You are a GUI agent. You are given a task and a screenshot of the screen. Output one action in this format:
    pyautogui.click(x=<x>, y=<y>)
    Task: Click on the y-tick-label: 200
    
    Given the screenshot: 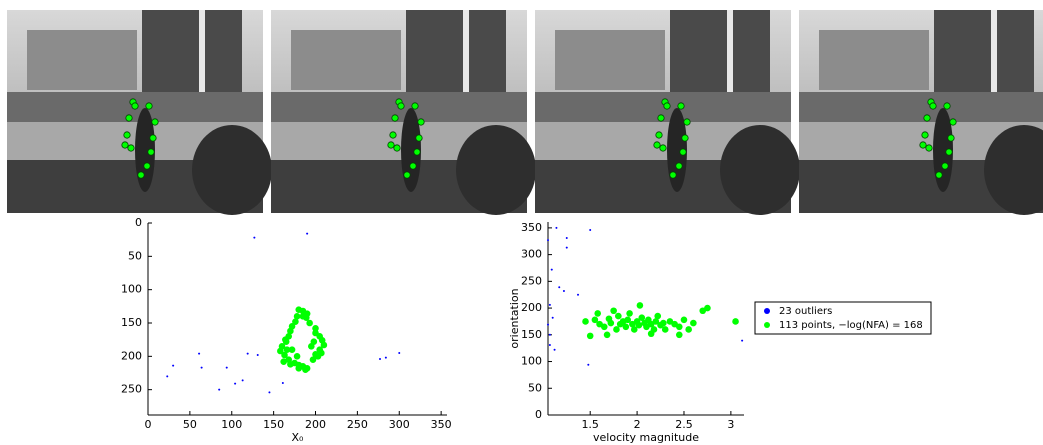 What is the action you would take?
    pyautogui.click(x=131, y=355)
    